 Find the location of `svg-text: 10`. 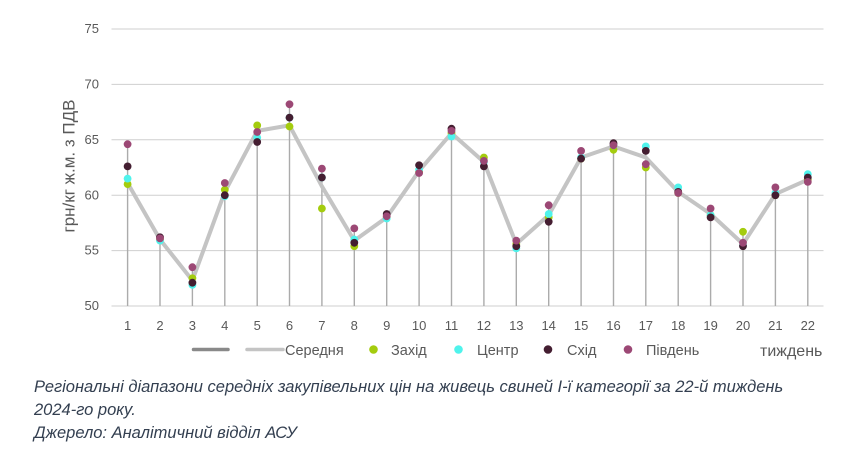

svg-text: 10 is located at coordinates (419, 325).